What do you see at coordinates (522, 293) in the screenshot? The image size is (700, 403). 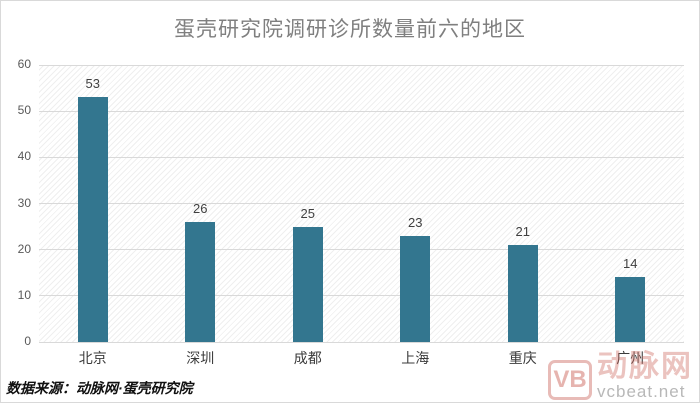 I see `bar-重庆` at bounding box center [522, 293].